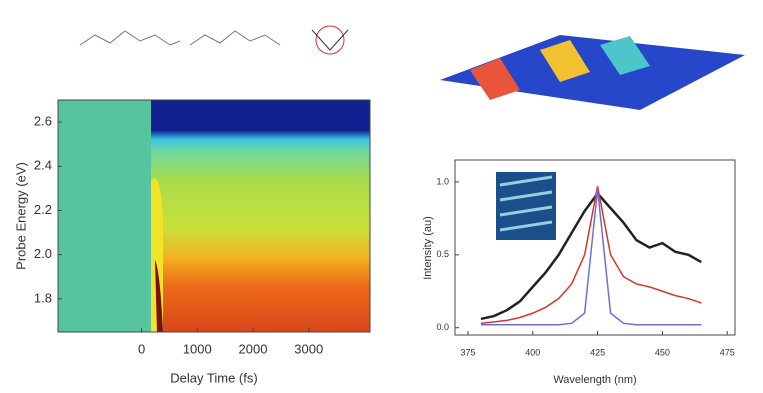  What do you see at coordinates (442, 327) in the screenshot?
I see `y-tick-label: 0.0` at bounding box center [442, 327].